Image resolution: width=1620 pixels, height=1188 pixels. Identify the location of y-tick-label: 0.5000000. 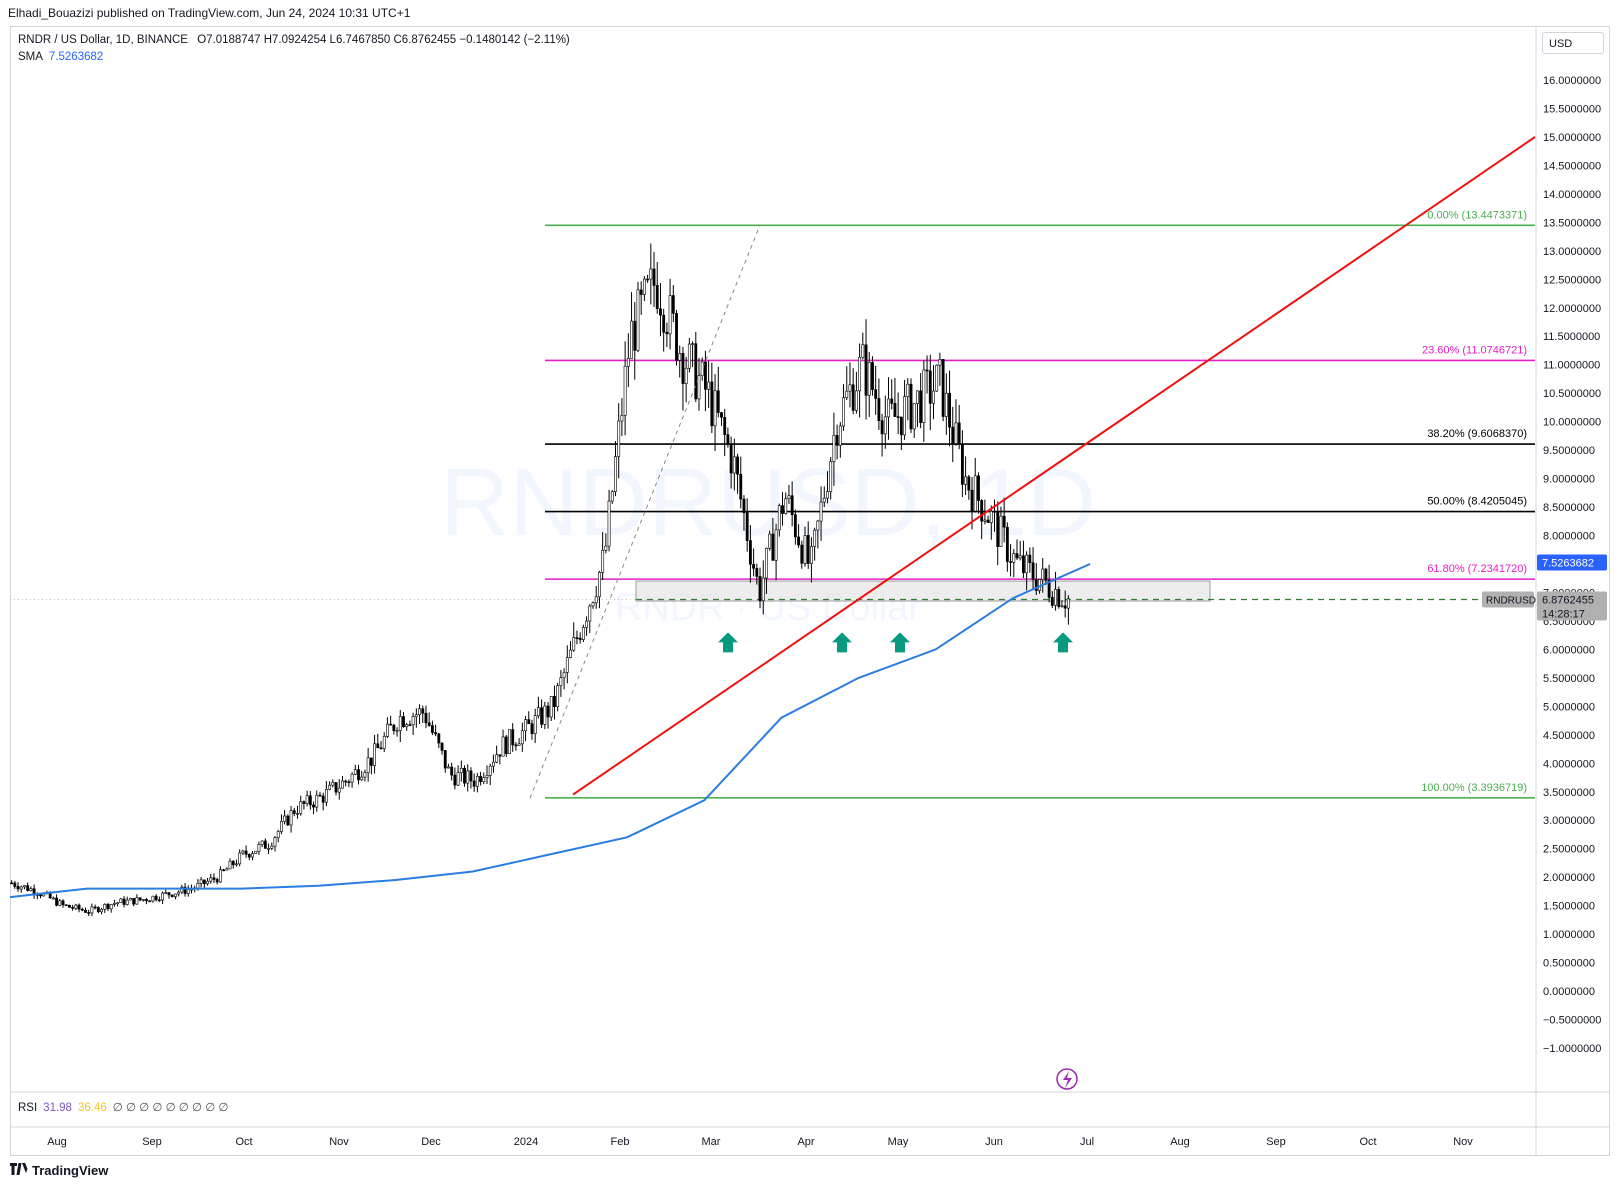
(1569, 964).